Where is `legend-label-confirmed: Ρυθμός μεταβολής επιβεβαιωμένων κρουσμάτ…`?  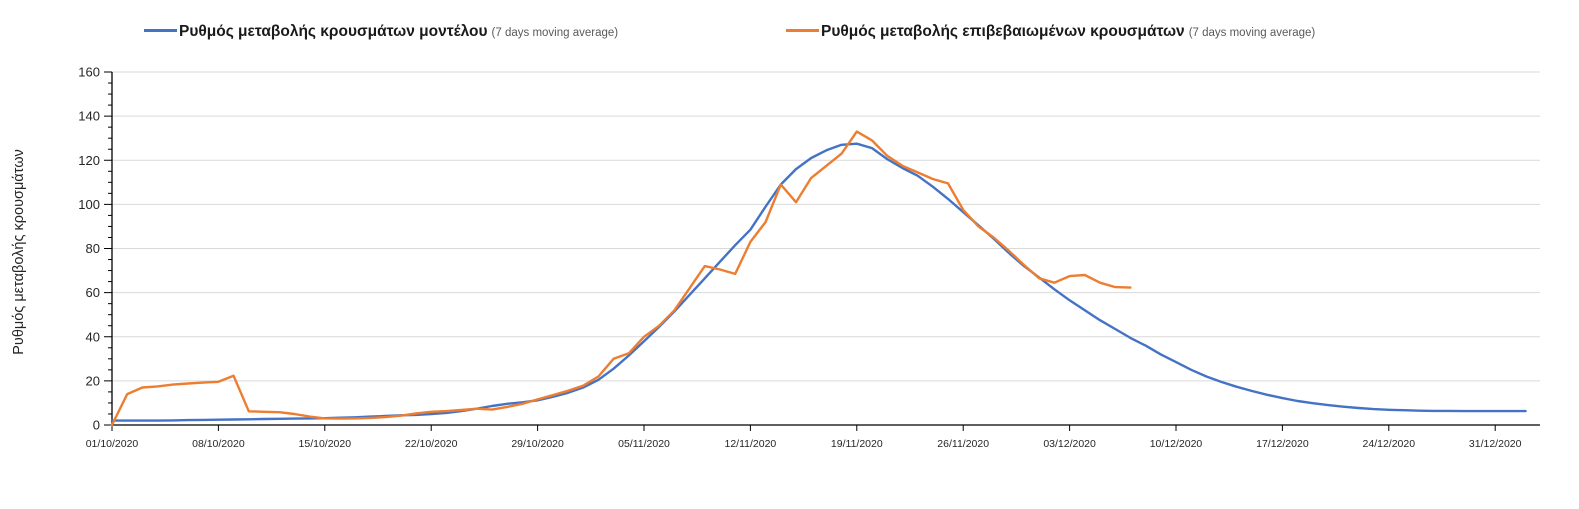
legend-label-confirmed: Ρυθμός μεταβολής επιβεβαιωμένων κρουσμάτ… is located at coordinates (1003, 31).